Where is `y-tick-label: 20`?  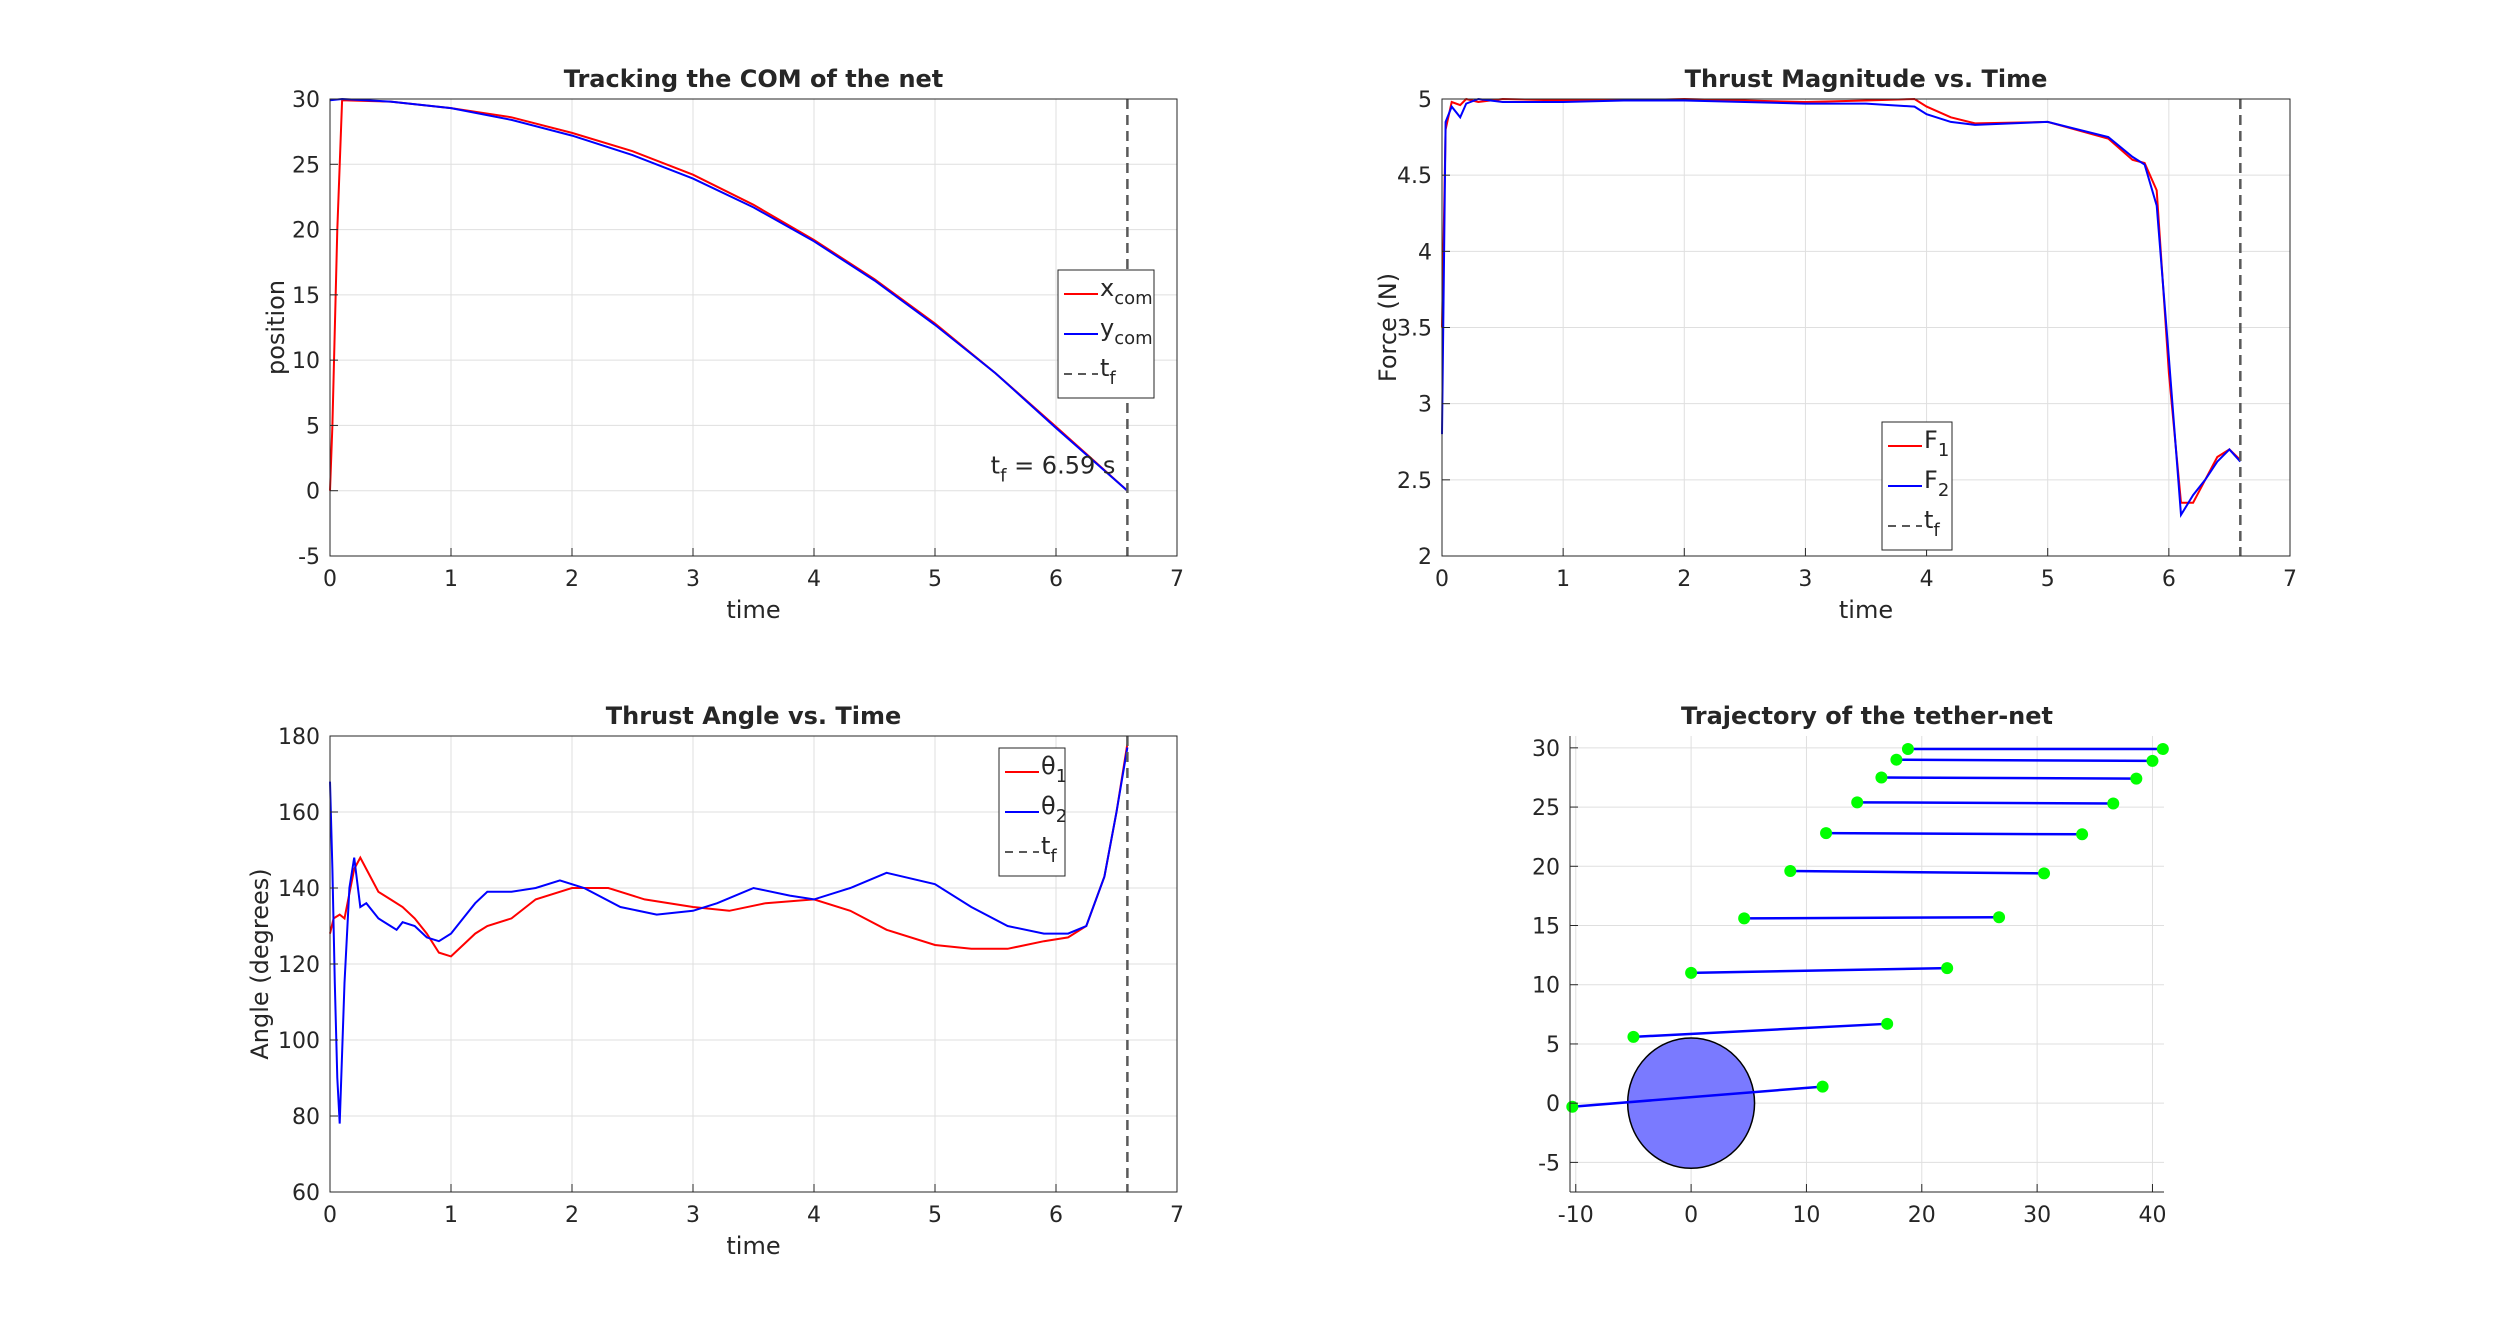
y-tick-label: 20 is located at coordinates (1546, 867).